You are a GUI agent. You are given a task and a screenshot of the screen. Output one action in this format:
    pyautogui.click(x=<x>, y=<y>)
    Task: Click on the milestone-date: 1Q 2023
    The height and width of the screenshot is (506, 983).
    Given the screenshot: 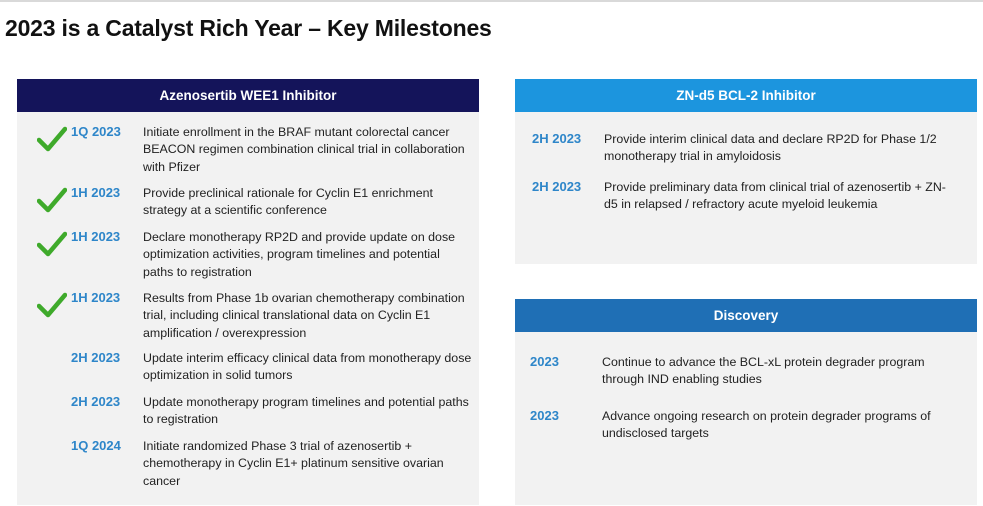 What is the action you would take?
    pyautogui.click(x=96, y=131)
    